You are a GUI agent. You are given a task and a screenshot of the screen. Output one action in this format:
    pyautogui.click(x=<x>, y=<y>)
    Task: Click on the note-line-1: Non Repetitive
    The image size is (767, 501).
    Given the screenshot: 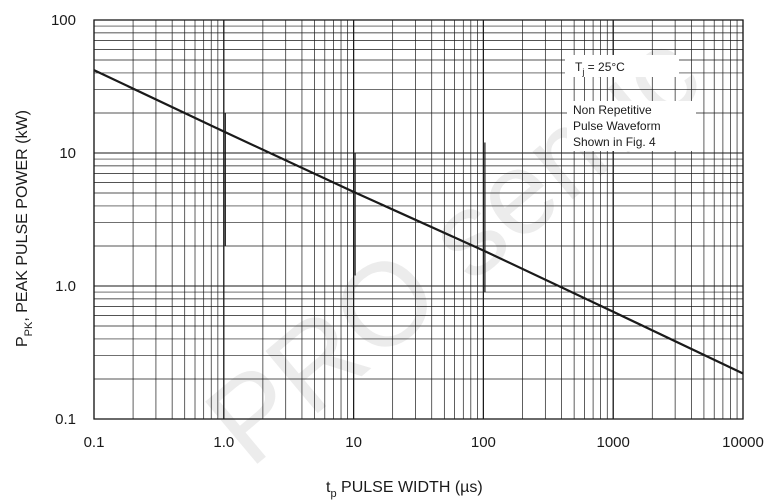 What is the action you would take?
    pyautogui.click(x=612, y=110)
    